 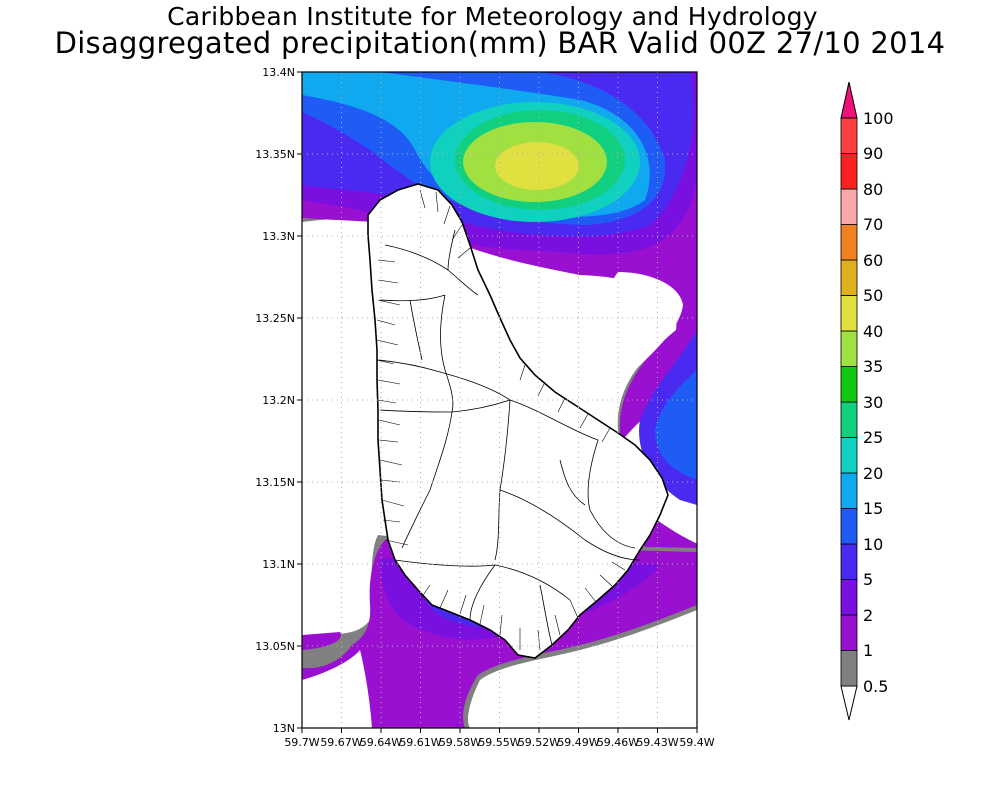 What do you see at coordinates (509, 437) in the screenshot?
I see `parish-boundaries` at bounding box center [509, 437].